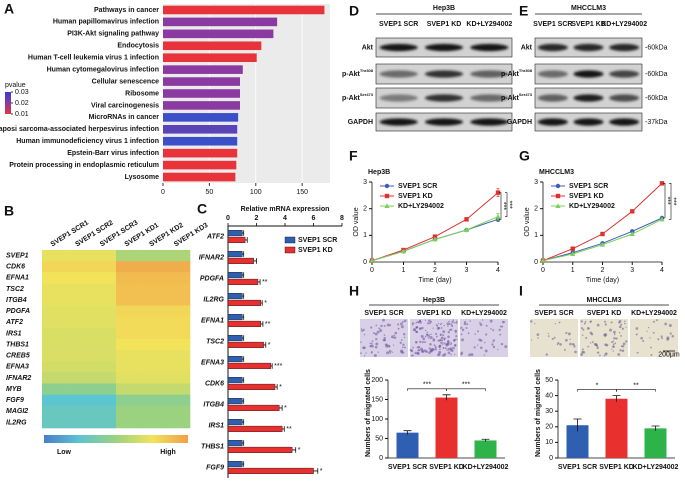 Image resolution: width=685 pixels, height=482 pixels. What do you see at coordinates (365, 262) in the screenshot?
I see `y-tick-label: 0` at bounding box center [365, 262].